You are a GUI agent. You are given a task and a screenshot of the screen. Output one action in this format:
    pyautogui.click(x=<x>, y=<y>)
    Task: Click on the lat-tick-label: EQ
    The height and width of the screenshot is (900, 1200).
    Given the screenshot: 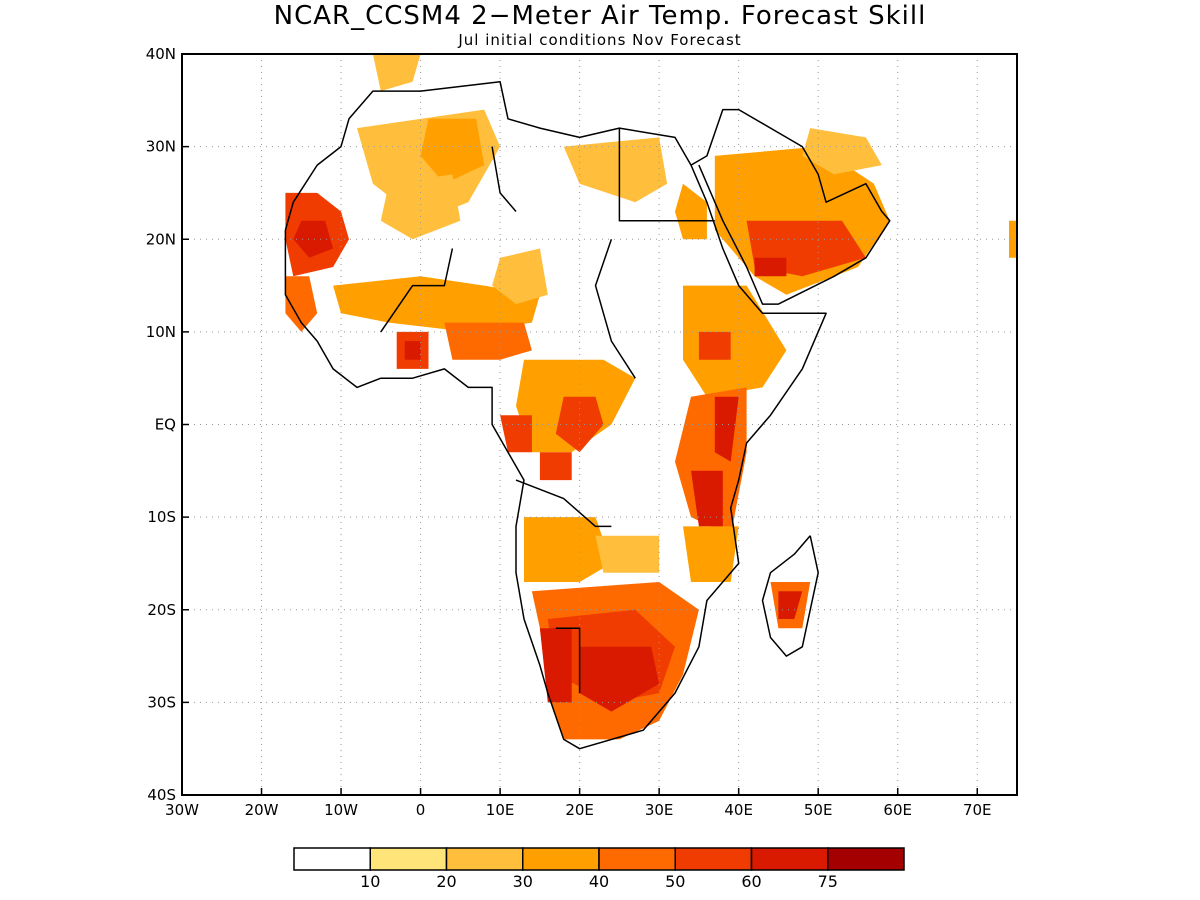 What is the action you would take?
    pyautogui.click(x=165, y=425)
    